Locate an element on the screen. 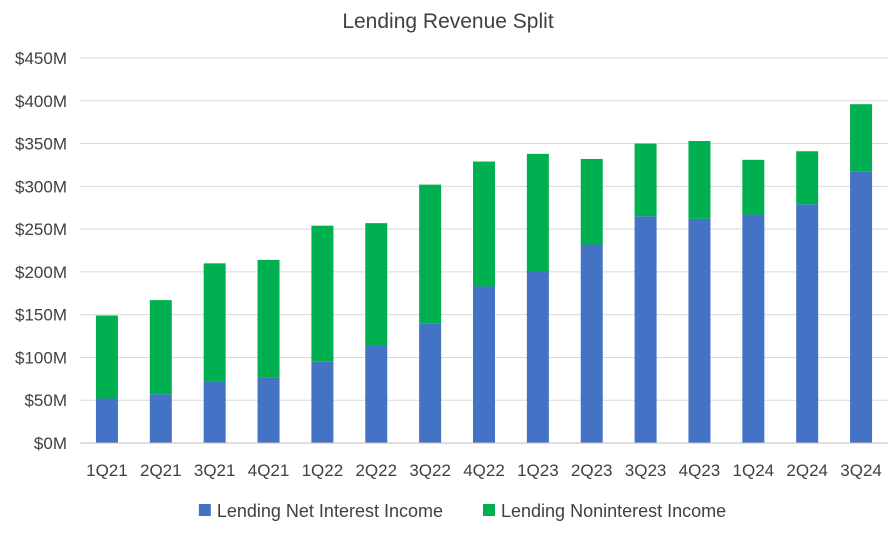 The height and width of the screenshot is (535, 895). y-tick-label: $200M is located at coordinates (41, 272).